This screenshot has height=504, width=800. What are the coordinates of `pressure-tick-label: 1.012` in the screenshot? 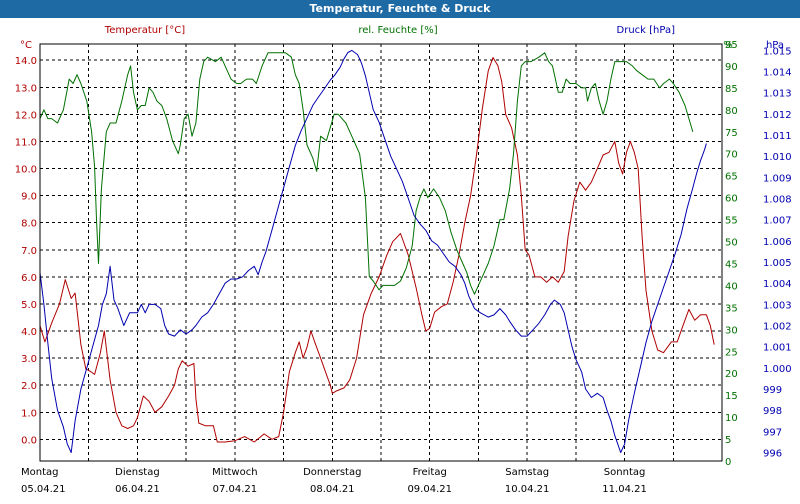 It's located at (777, 115).